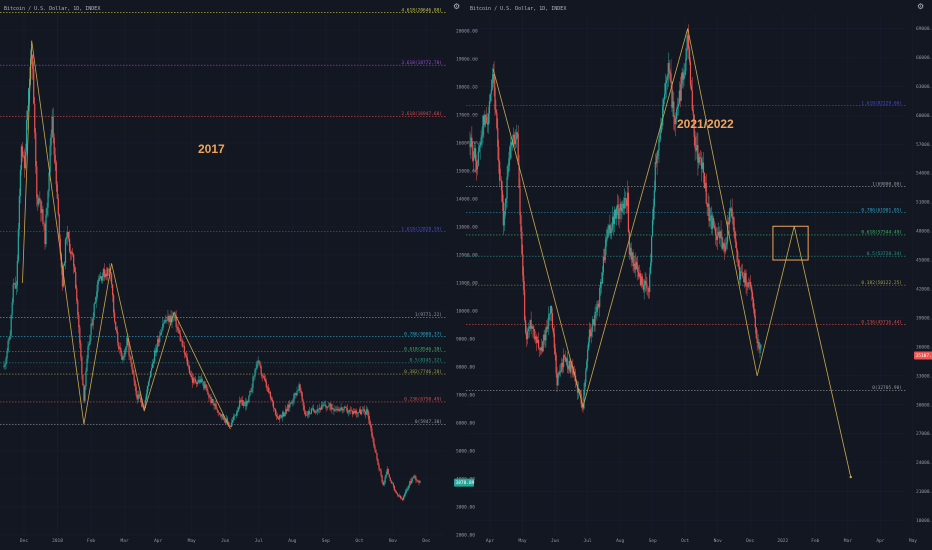 The height and width of the screenshot is (550, 932). What do you see at coordinates (921, 6) in the screenshot?
I see `settings-icon-right: ⚙` at bounding box center [921, 6].